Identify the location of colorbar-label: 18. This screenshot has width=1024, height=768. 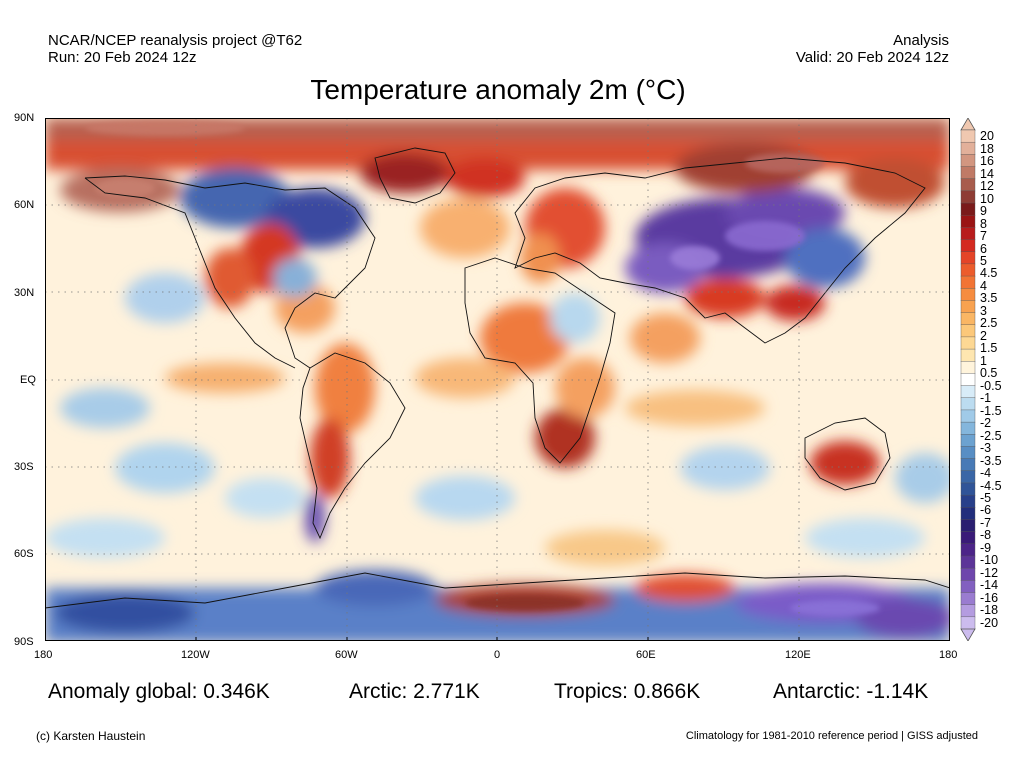
(987, 148).